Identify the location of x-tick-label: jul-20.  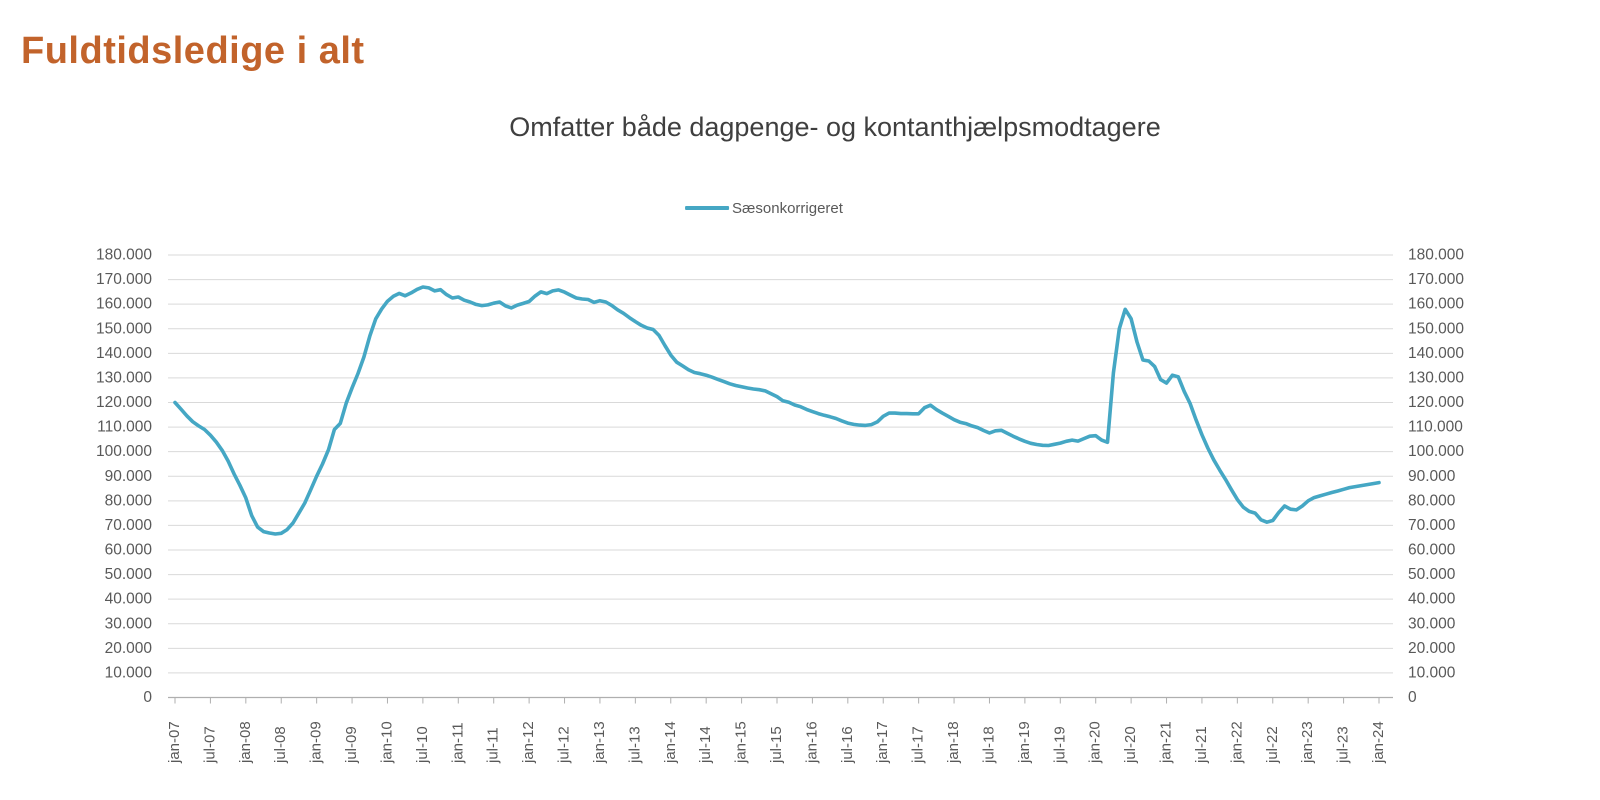
(1130, 745).